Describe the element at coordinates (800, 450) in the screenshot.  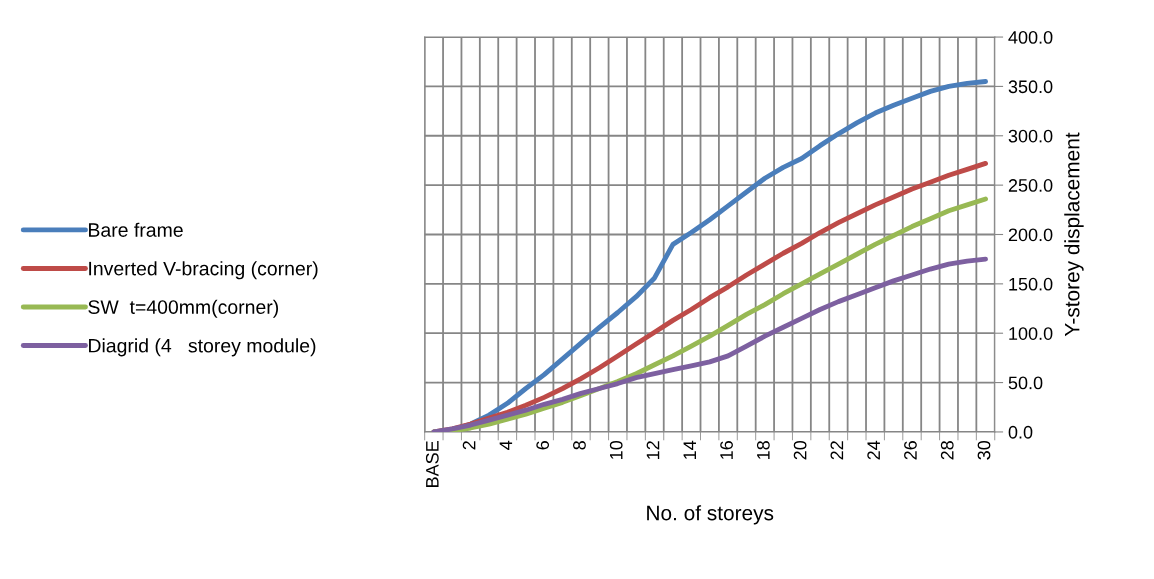
I see `x-tick-label: 20` at that location.